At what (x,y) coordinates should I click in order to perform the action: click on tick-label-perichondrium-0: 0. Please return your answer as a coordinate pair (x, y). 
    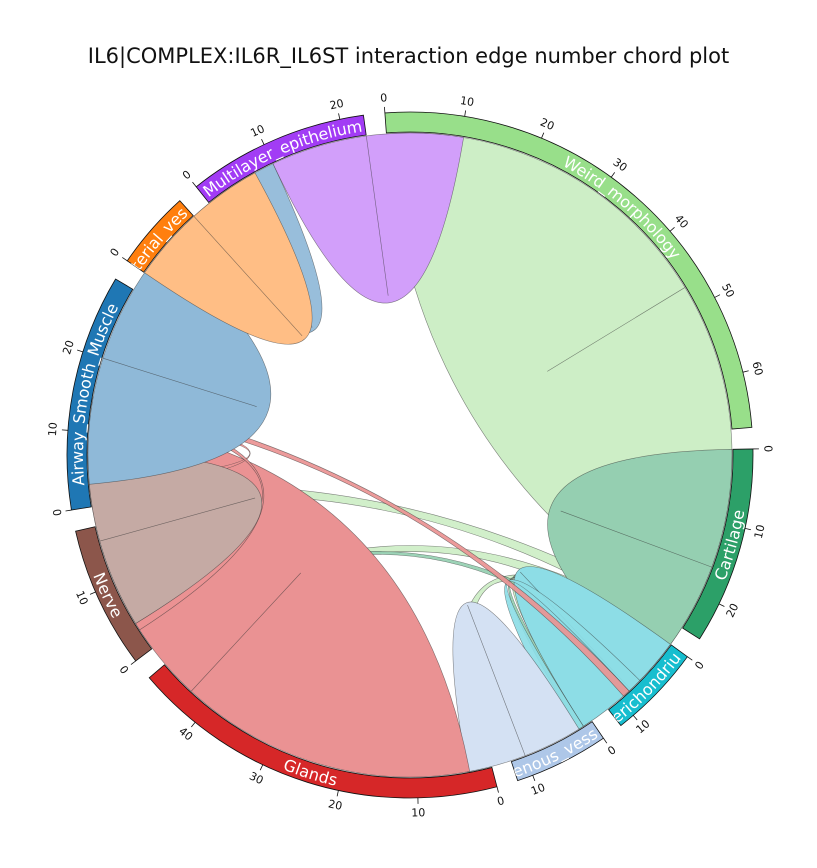
    Looking at the image, I should click on (699, 665).